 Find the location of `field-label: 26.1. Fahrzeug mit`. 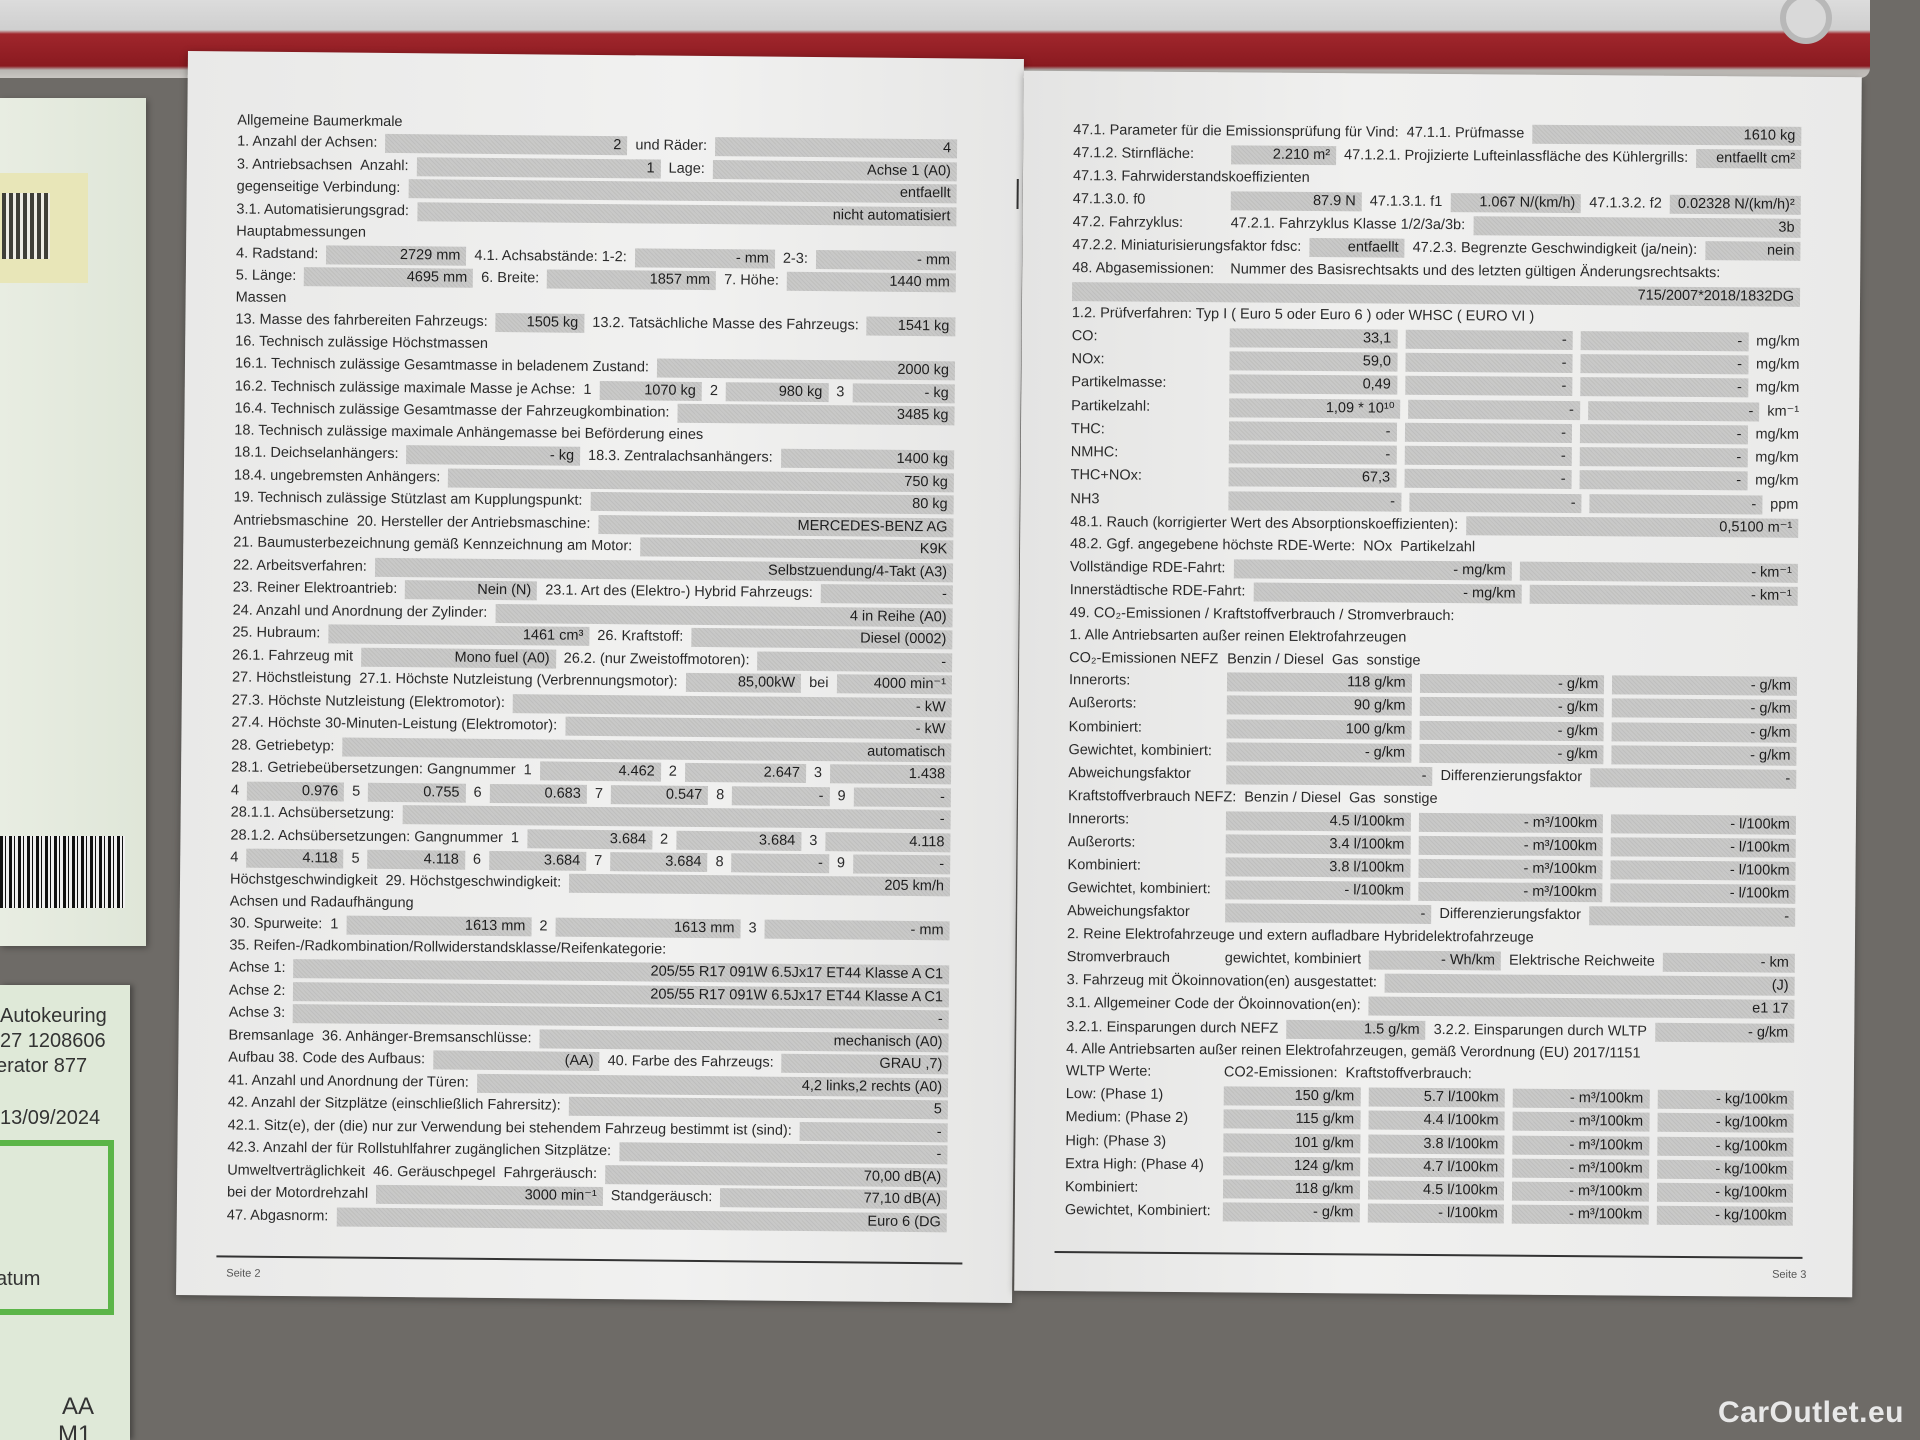

field-label: 26.1. Fahrzeug mit is located at coordinates (293, 656).